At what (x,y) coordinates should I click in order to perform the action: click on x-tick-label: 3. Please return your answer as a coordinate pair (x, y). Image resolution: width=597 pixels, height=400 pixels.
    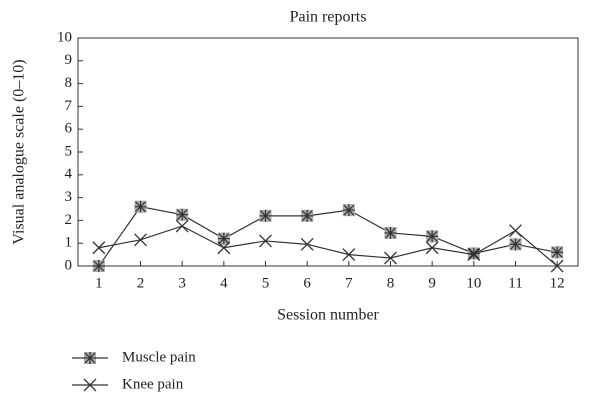
    Looking at the image, I should click on (182, 283).